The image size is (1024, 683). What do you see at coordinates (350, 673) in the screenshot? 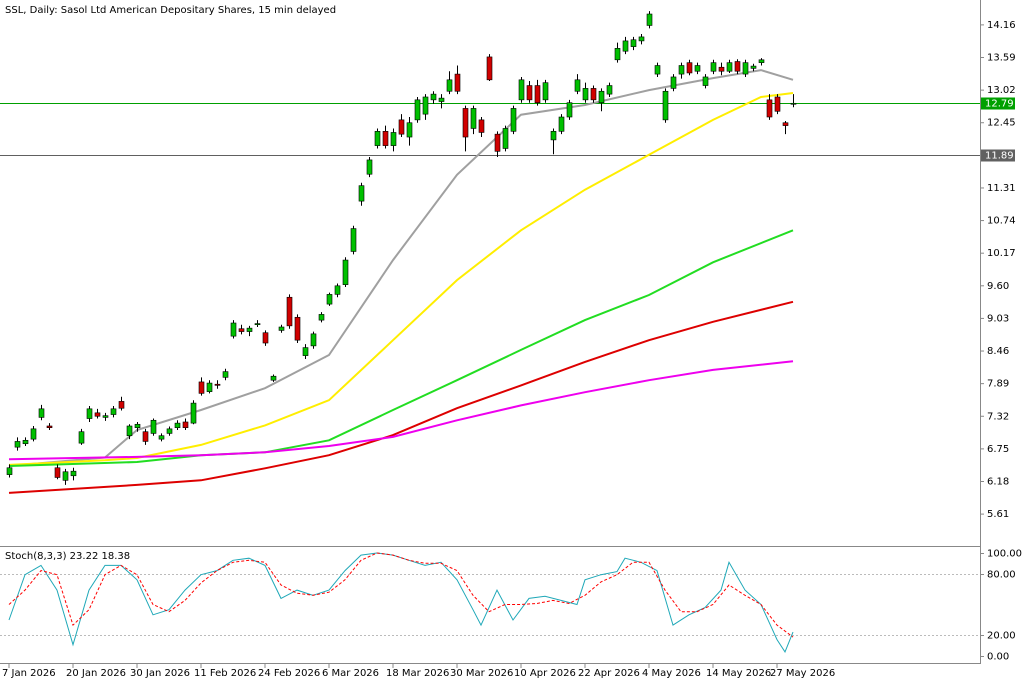
I see `x-tick-label: 6 Mar 2026` at bounding box center [350, 673].